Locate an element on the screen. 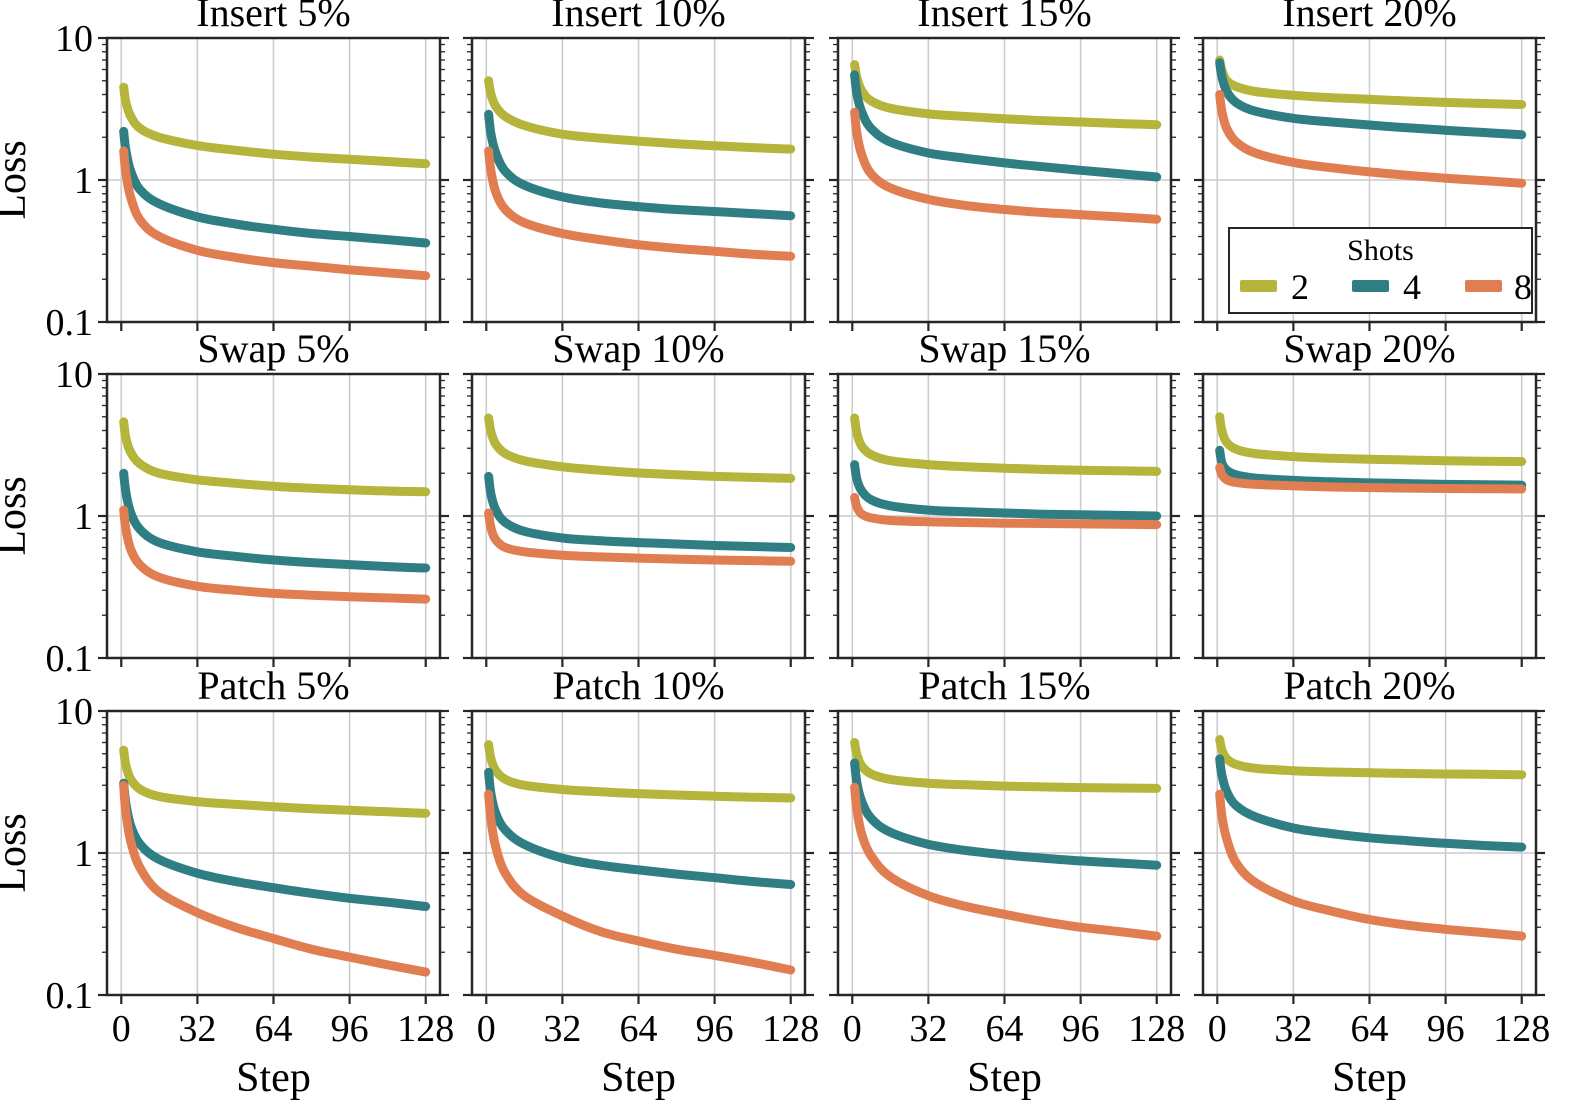 The image size is (1578, 1107). subplot-patch-15: Patch 15% 0 32 64 96 128 Step is located at coordinates (1007, 882).